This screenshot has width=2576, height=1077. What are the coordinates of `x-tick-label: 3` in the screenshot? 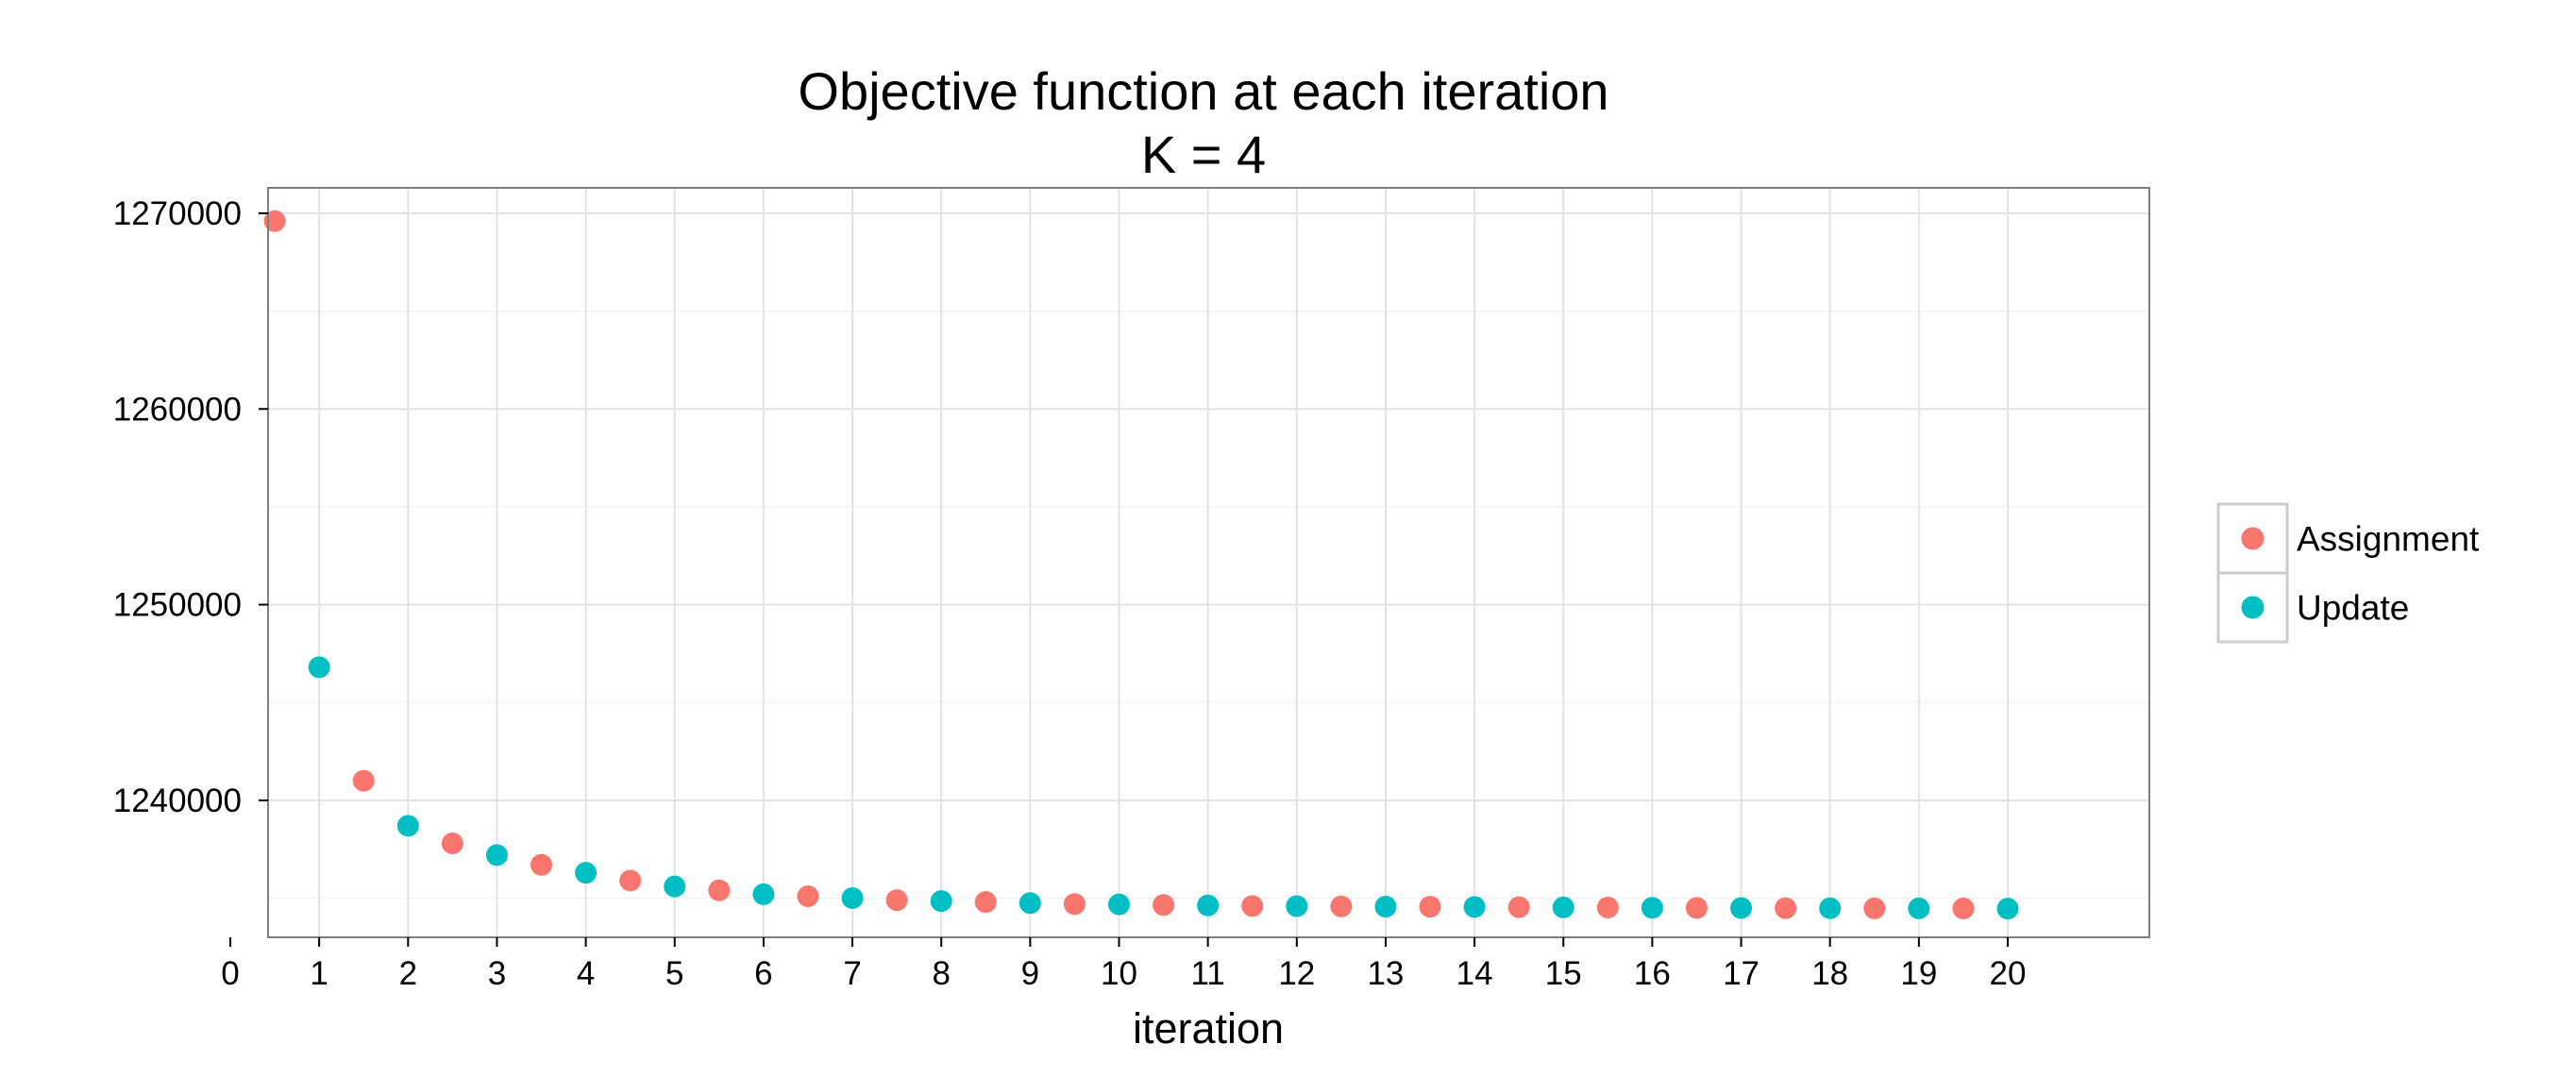 It's located at (497, 974).